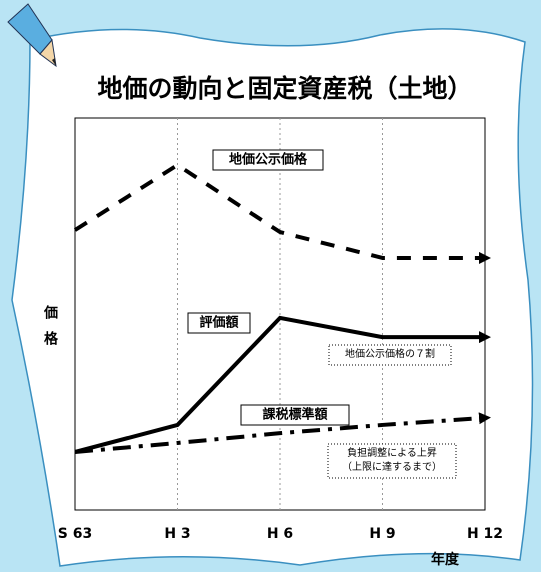 Image resolution: width=541 pixels, height=572 pixels. I want to click on pencil-icon, so click(32, 35).